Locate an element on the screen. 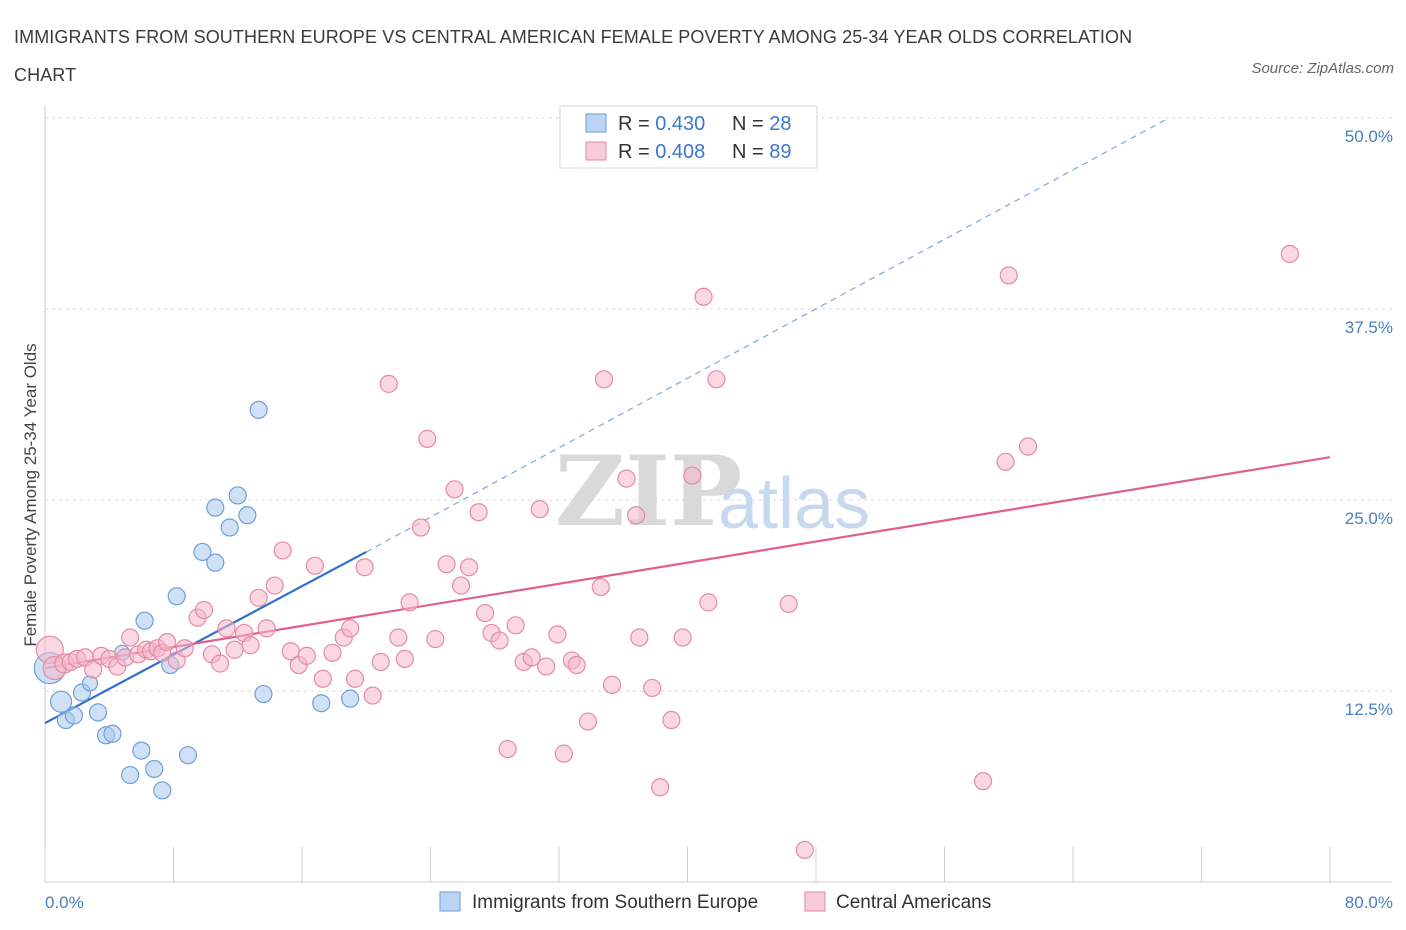 The height and width of the screenshot is (930, 1406). y-tick-label: 50.0% is located at coordinates (1369, 136).